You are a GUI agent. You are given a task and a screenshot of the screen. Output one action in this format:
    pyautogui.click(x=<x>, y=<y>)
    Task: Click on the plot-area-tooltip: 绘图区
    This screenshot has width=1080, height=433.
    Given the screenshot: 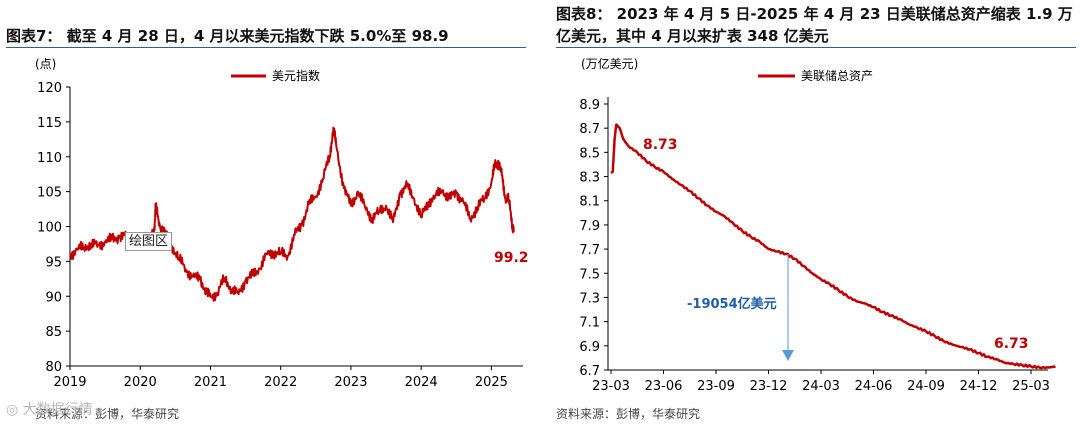 What is the action you would take?
    pyautogui.click(x=149, y=241)
    